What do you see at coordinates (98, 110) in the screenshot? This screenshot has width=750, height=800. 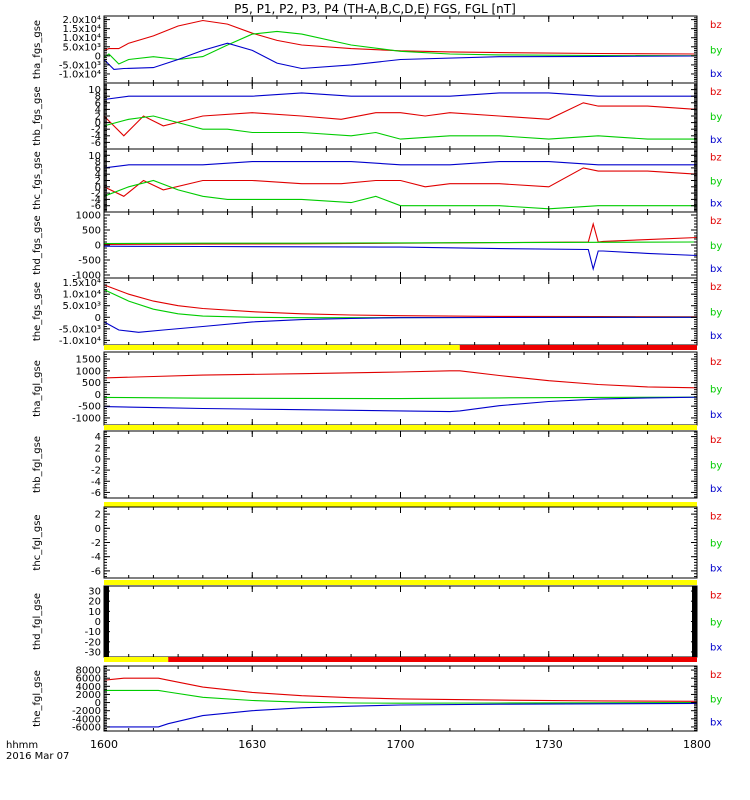 I see `y-tick-label: 4` at bounding box center [98, 110].